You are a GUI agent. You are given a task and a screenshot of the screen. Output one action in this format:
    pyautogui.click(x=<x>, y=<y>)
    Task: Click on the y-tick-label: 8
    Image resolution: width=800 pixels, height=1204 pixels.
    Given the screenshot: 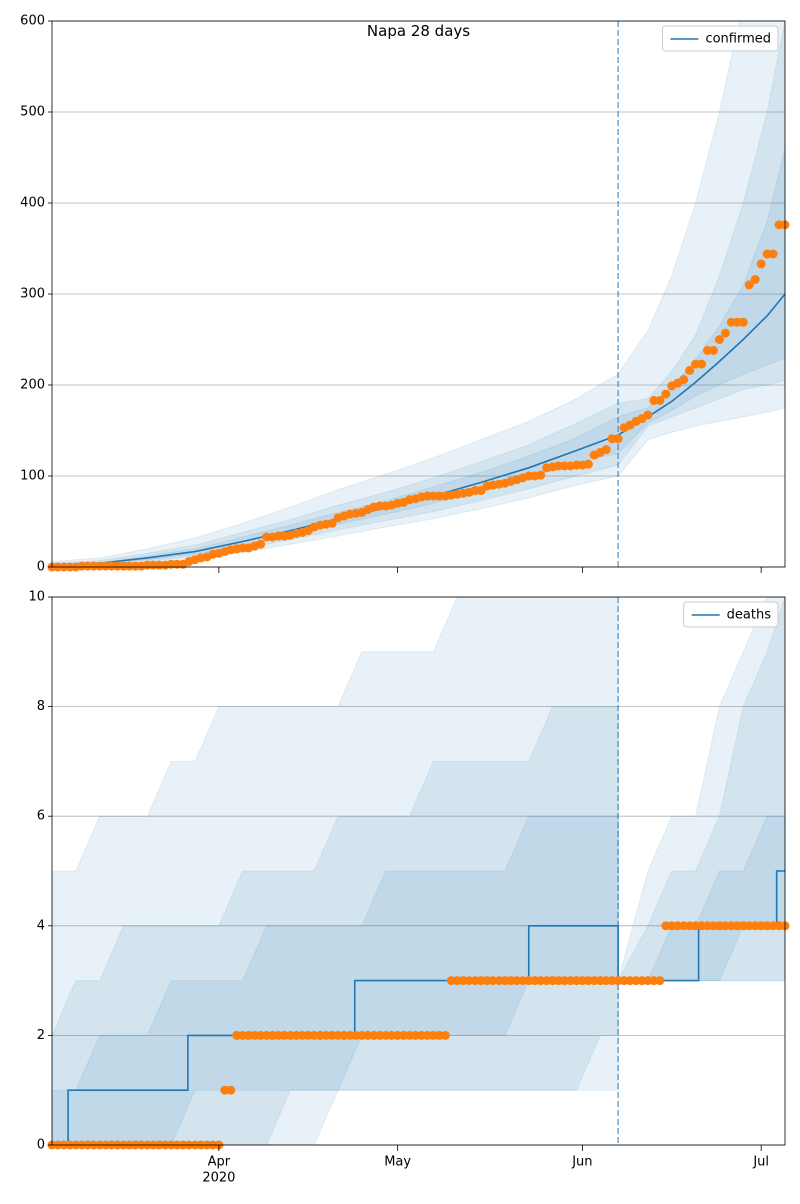 What is the action you would take?
    pyautogui.click(x=41, y=706)
    